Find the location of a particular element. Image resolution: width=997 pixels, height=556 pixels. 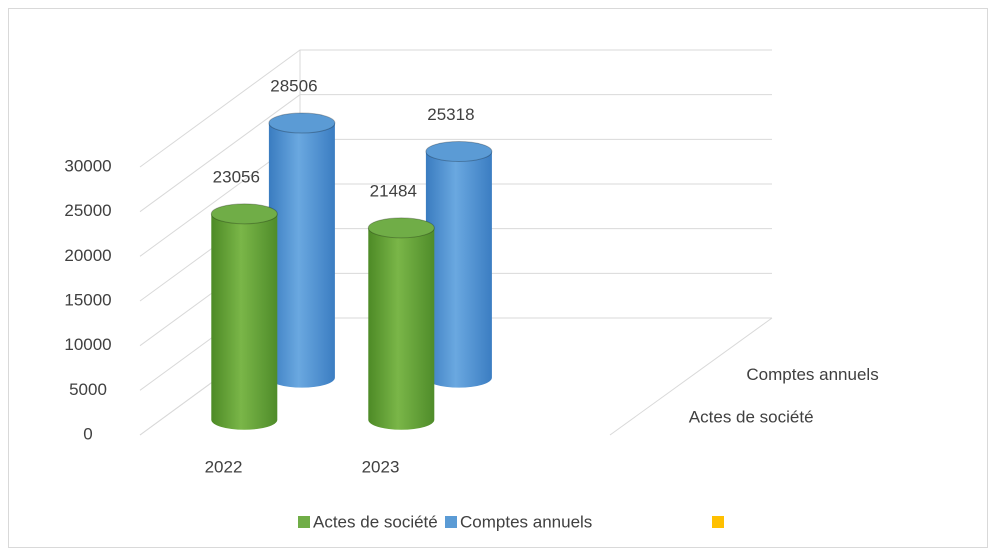

y-tick-label: 10000 is located at coordinates (87, 344).